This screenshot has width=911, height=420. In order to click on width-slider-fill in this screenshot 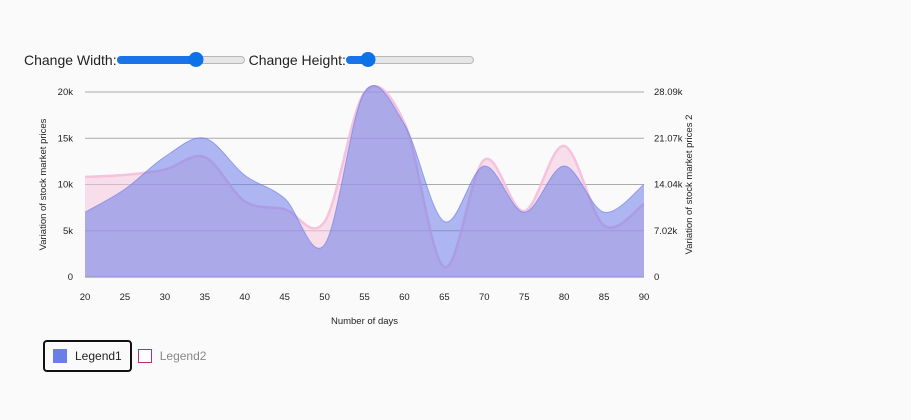, I will do `click(156, 60)`.